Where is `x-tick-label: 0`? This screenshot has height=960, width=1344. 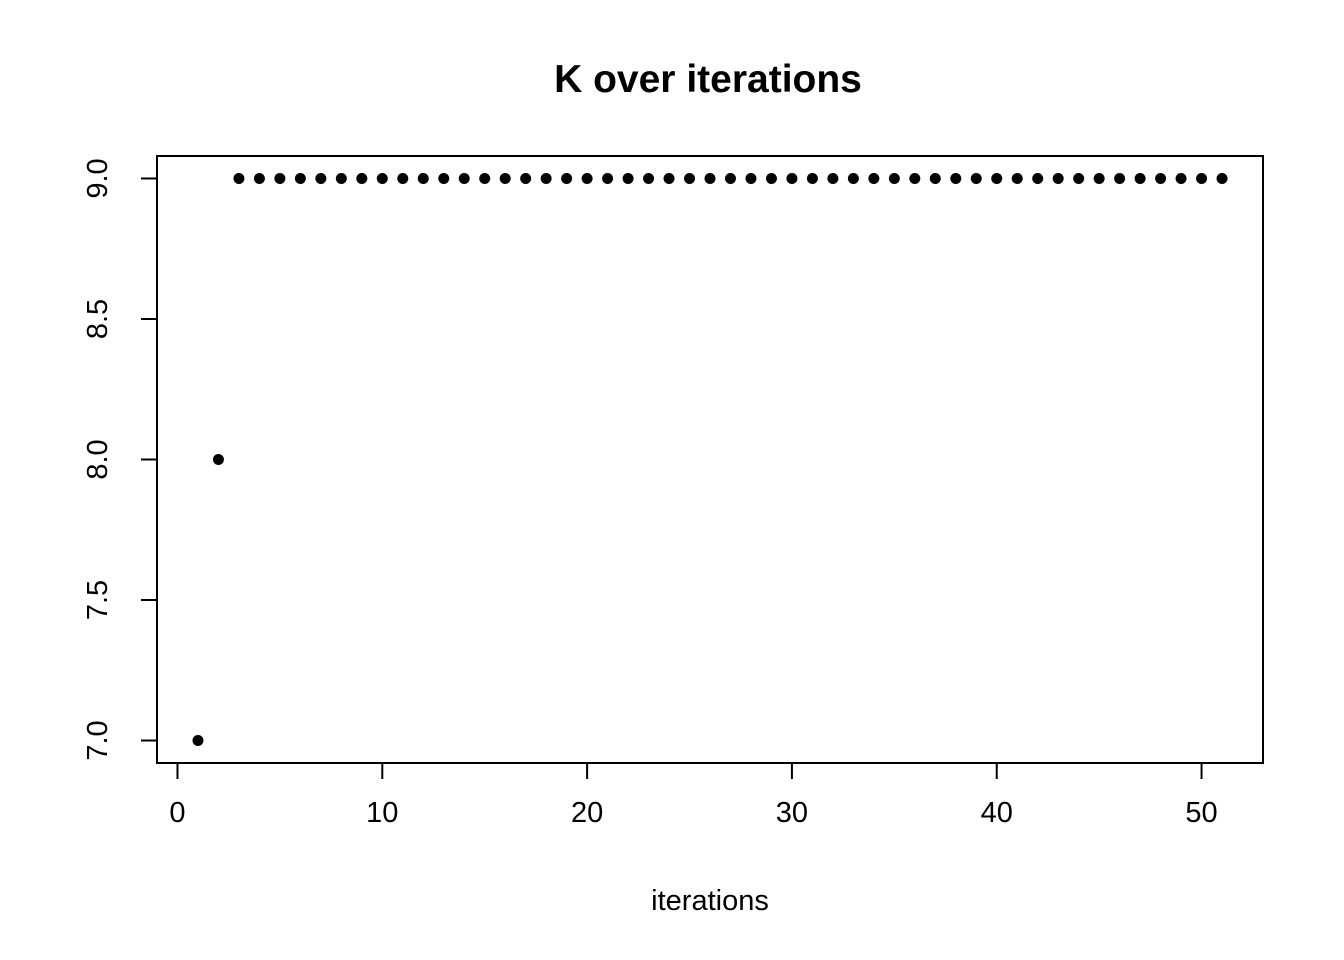
x-tick-label: 0 is located at coordinates (177, 813).